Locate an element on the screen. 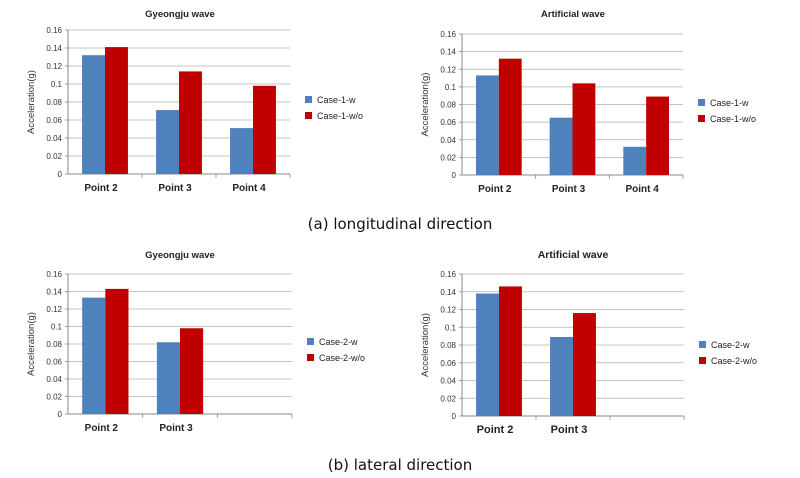  caption-longitudinal: (a) longitudinal direction is located at coordinates (400, 224).